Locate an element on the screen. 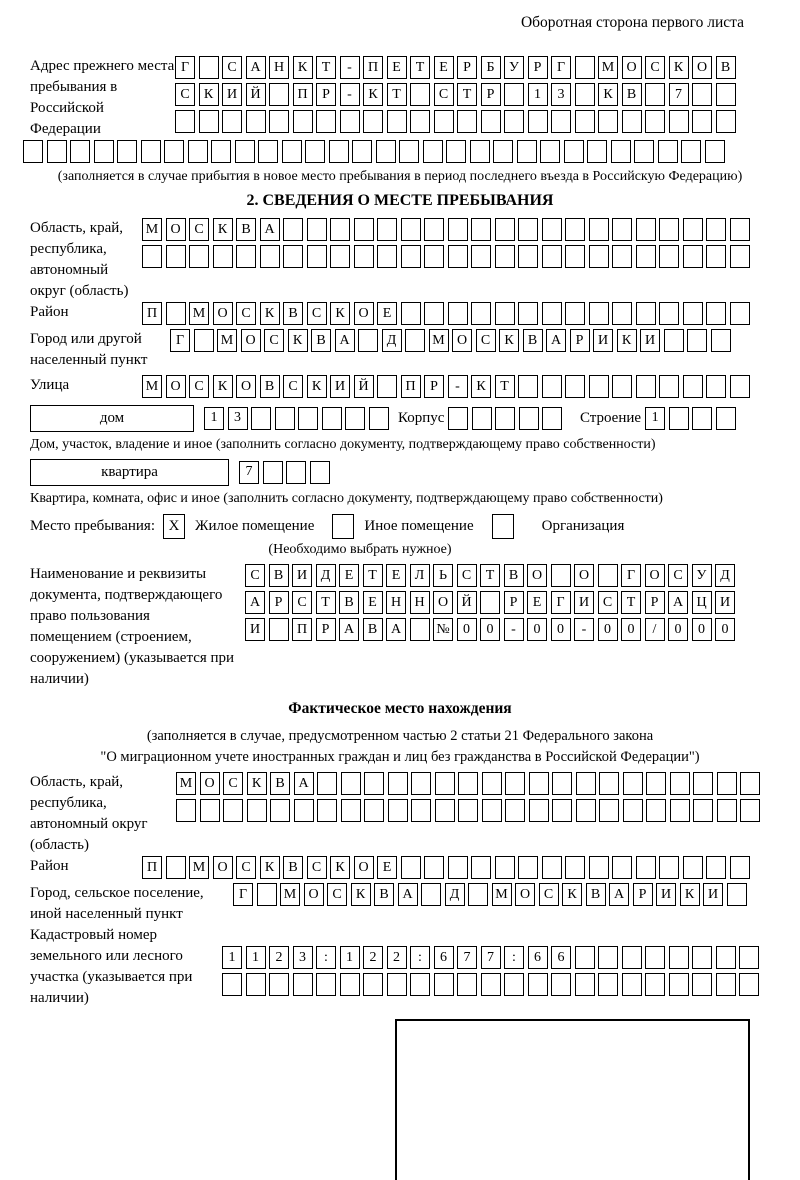 This screenshot has width=800, height=1180. char-box: 7 is located at coordinates (678, 94).